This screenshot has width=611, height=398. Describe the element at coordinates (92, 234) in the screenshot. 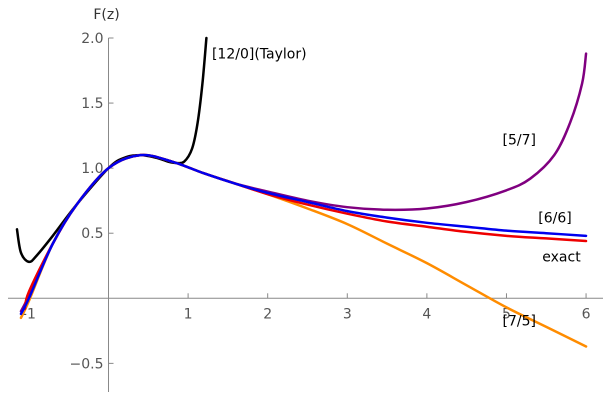

I see `y-tick-label: 0.5` at that location.